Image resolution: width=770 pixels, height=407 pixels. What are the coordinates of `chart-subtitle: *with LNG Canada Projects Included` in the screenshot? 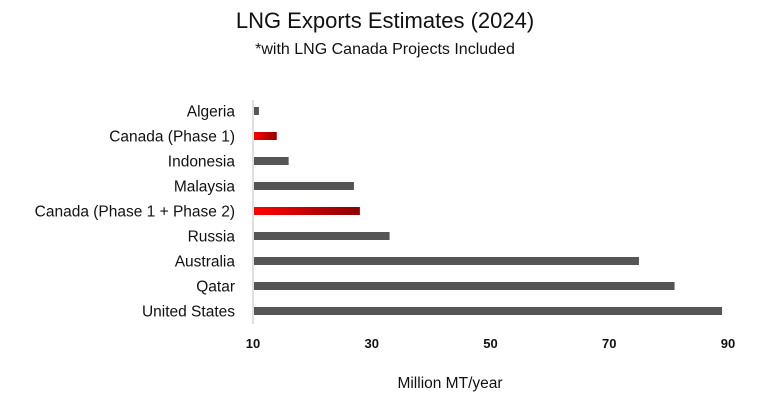 It's located at (385, 49).